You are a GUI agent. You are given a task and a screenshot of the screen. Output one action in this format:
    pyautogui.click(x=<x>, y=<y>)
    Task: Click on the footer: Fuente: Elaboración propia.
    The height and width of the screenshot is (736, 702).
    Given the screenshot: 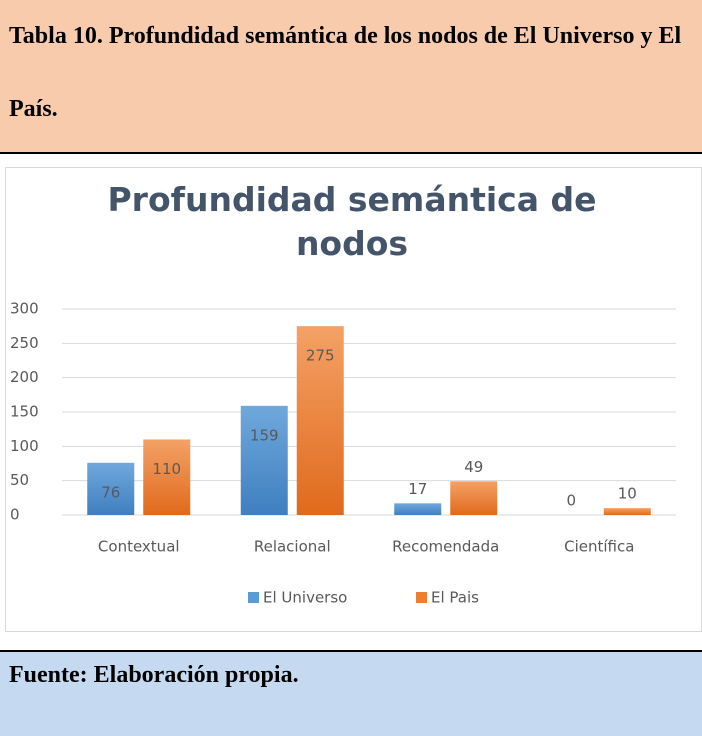 What is the action you would take?
    pyautogui.click(x=351, y=693)
    